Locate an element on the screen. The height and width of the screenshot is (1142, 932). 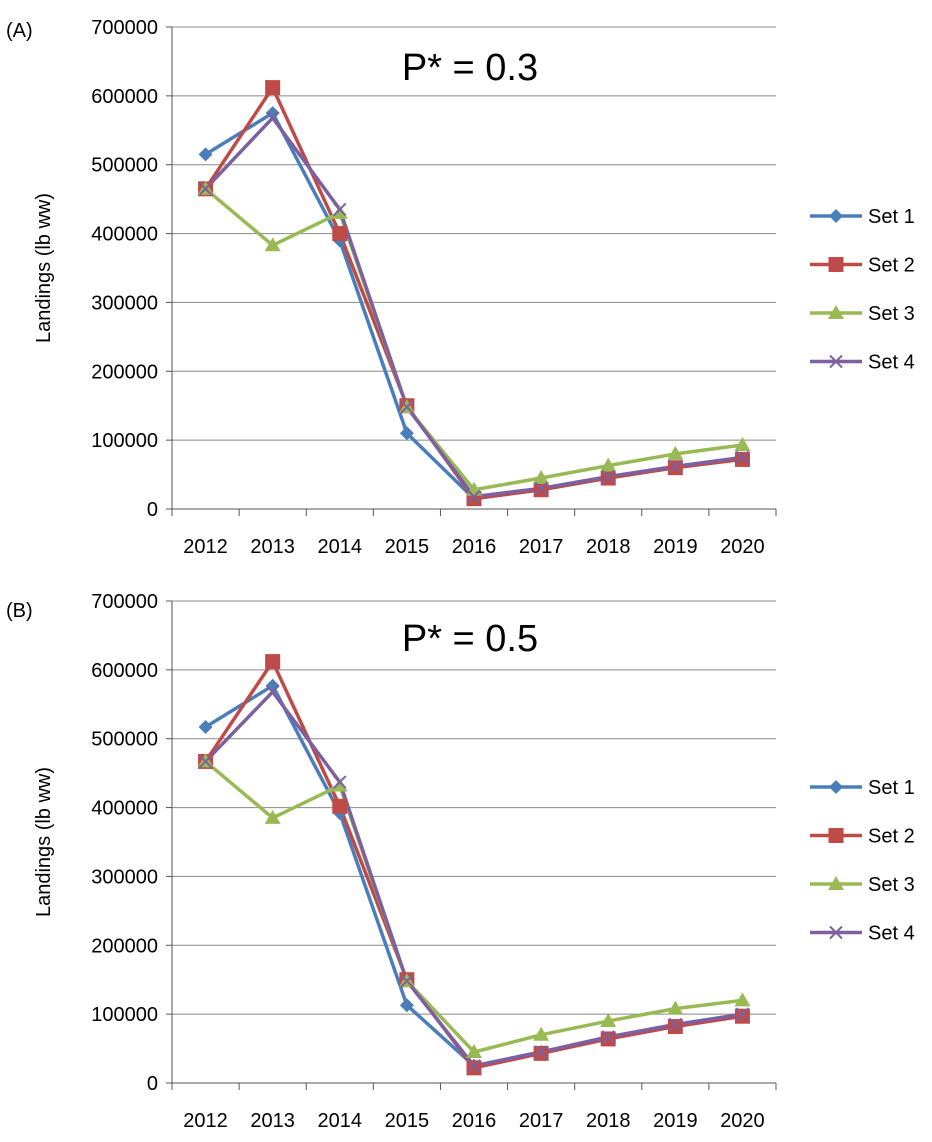
annotation: P* = 0.3 is located at coordinates (470, 68).